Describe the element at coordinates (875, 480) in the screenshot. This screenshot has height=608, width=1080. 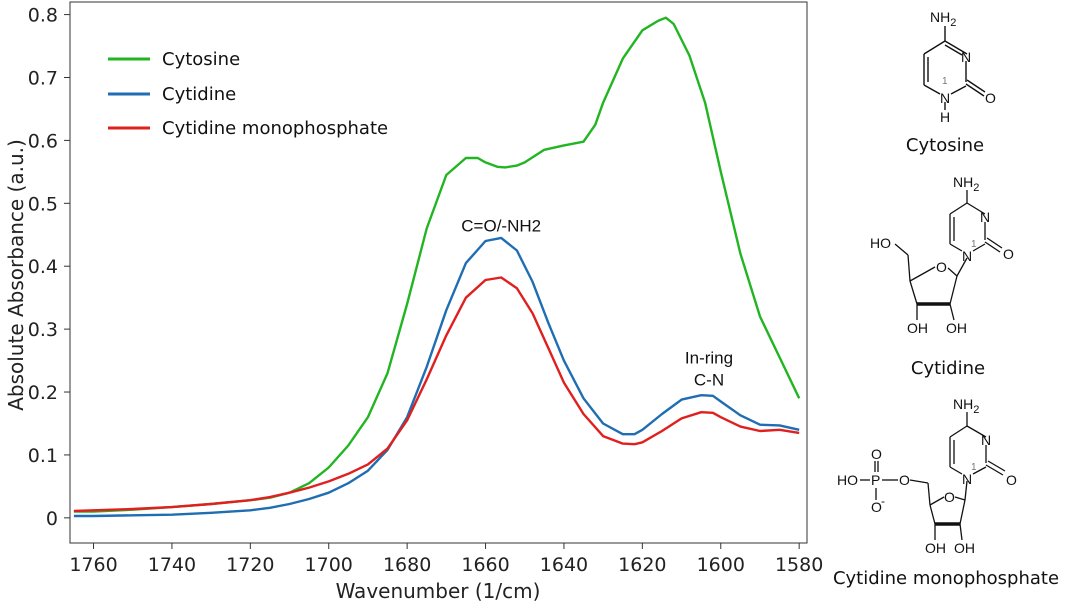
I see `cmp-p-label: P` at that location.